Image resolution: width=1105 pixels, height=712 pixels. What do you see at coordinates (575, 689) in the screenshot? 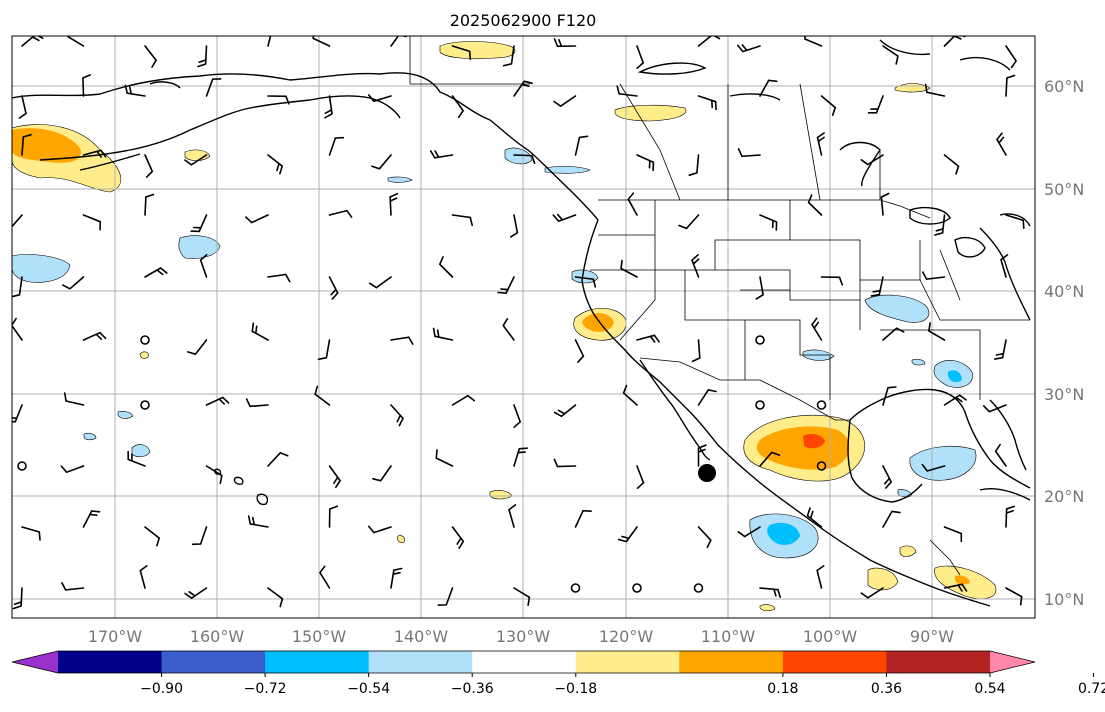
I see `colorbar-tick-label: −0.18` at bounding box center [575, 689].